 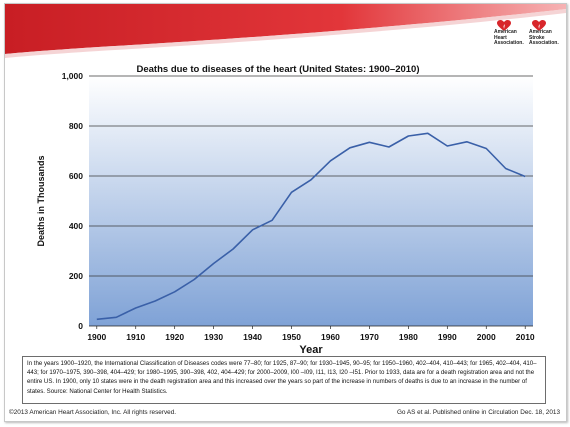 What do you see at coordinates (311, 350) in the screenshot?
I see `x-axis-title: Year` at bounding box center [311, 350].